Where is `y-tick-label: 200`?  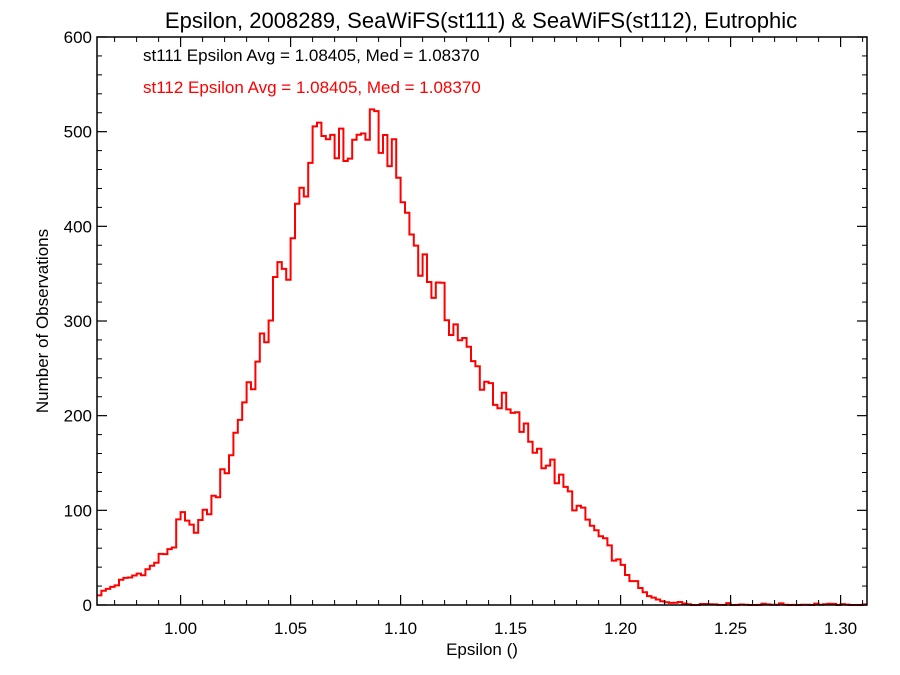
y-tick-label: 200 is located at coordinates (78, 416).